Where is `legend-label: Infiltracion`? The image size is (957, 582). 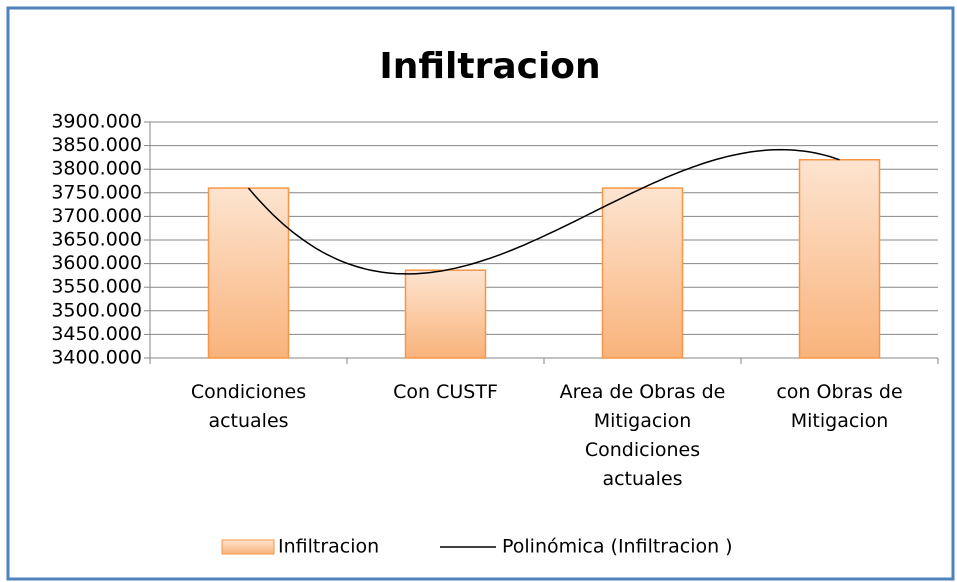
legend-label: Infiltracion is located at coordinates (328, 547).